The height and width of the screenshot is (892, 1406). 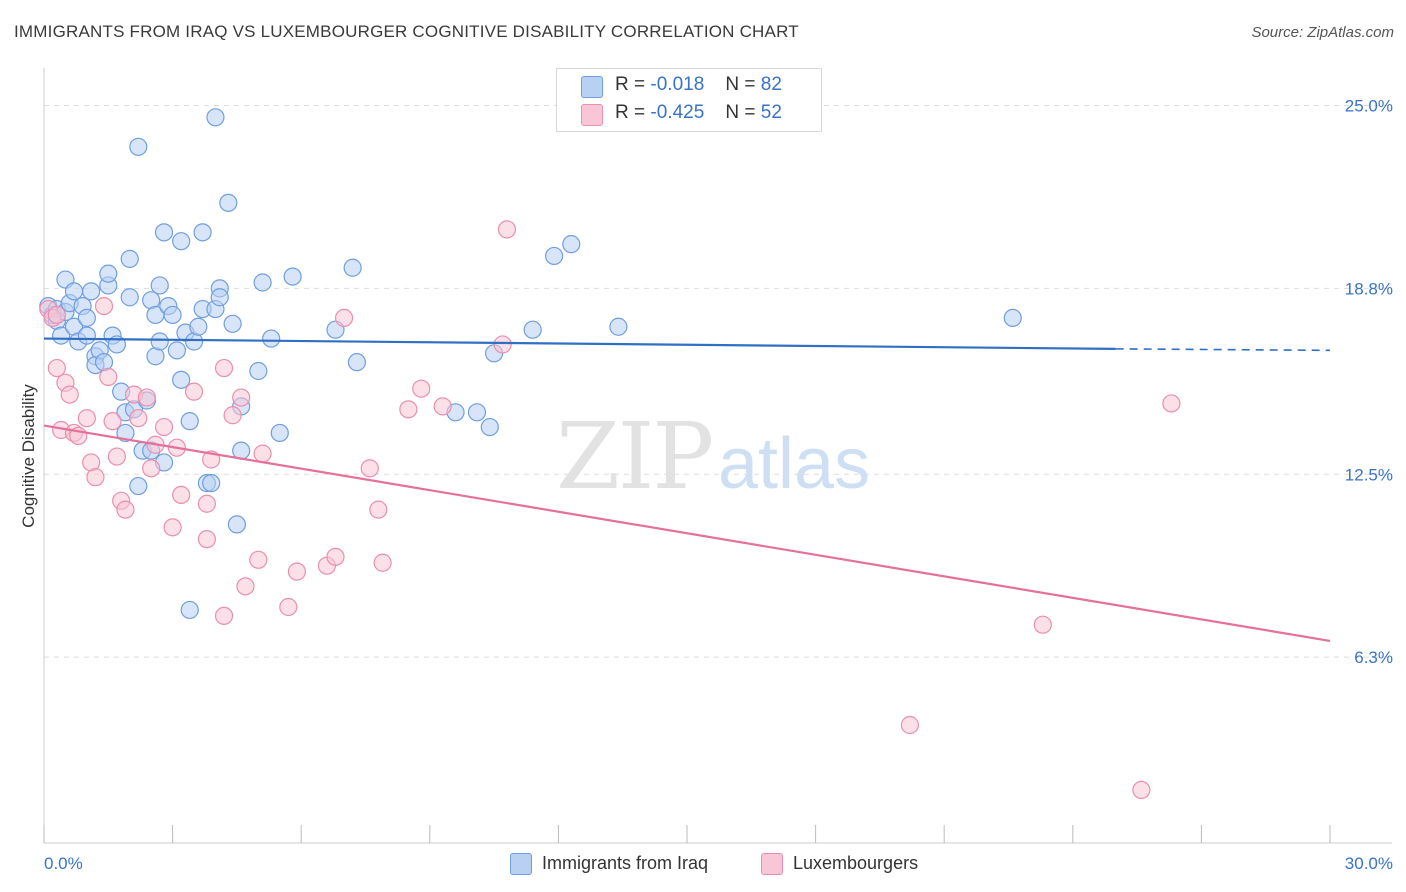 I want to click on y-tick-label: 6.3%, so click(x=1373, y=657).